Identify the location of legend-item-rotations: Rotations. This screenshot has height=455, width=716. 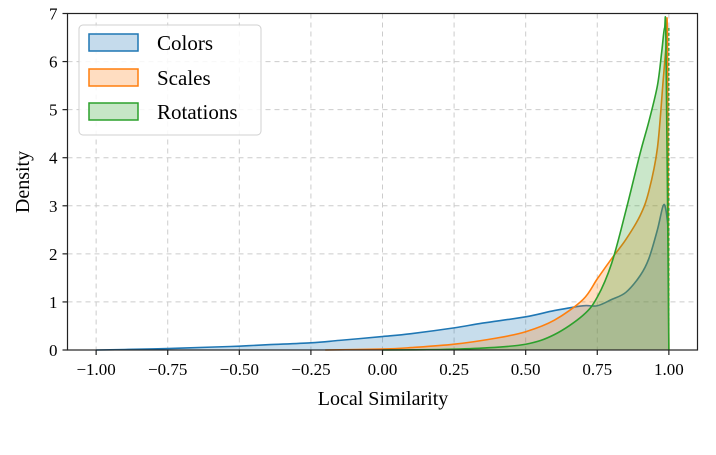
(163, 112).